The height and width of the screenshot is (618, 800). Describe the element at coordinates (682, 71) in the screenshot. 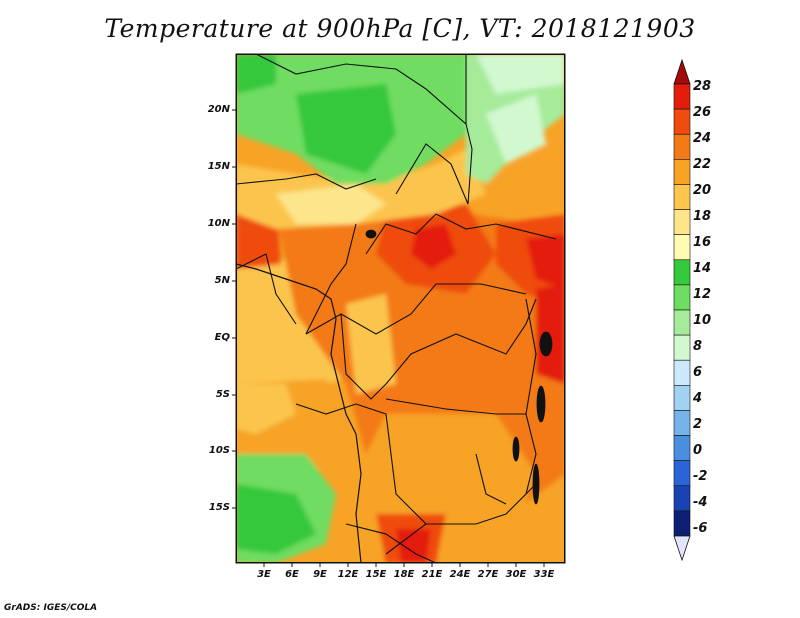

I see `colorbar-top-arrow` at that location.